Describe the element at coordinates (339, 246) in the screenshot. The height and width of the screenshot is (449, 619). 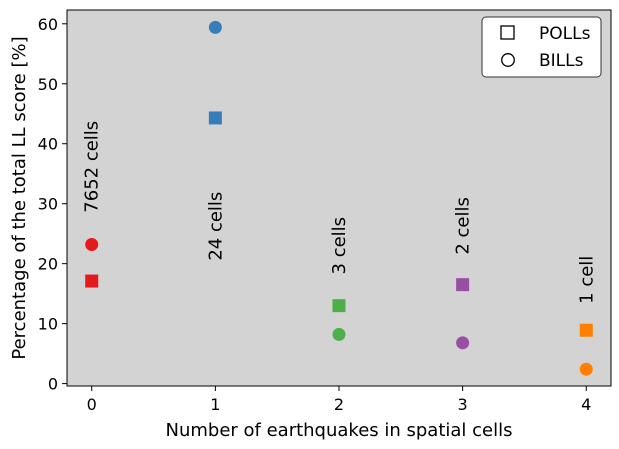
I see `cell-count-annotation: 3 cells` at that location.